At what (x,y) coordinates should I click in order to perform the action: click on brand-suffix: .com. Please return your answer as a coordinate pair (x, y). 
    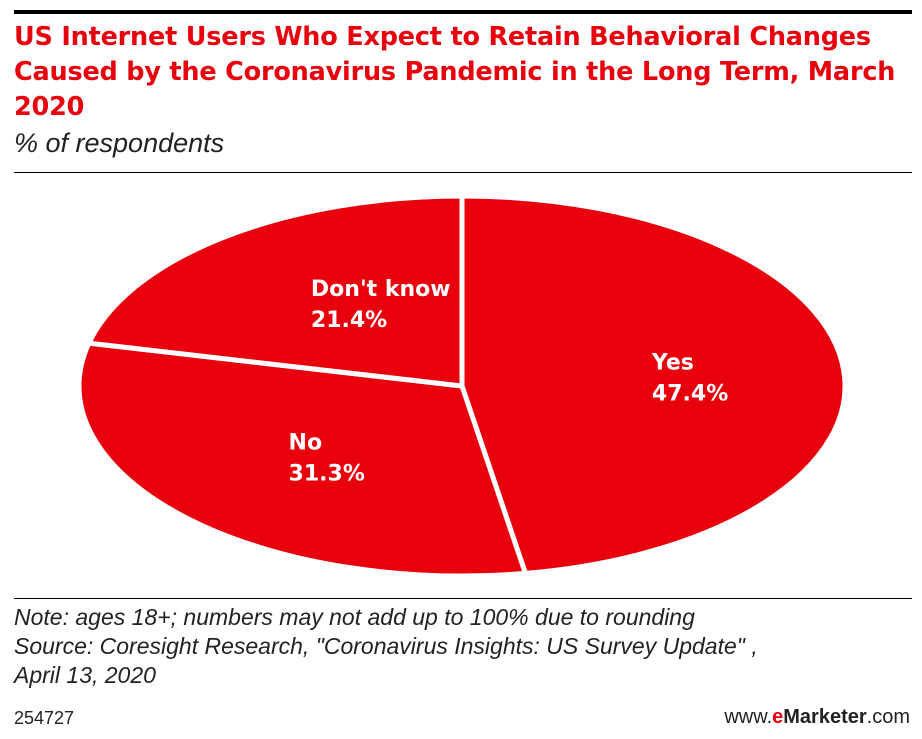
    Looking at the image, I should click on (888, 717).